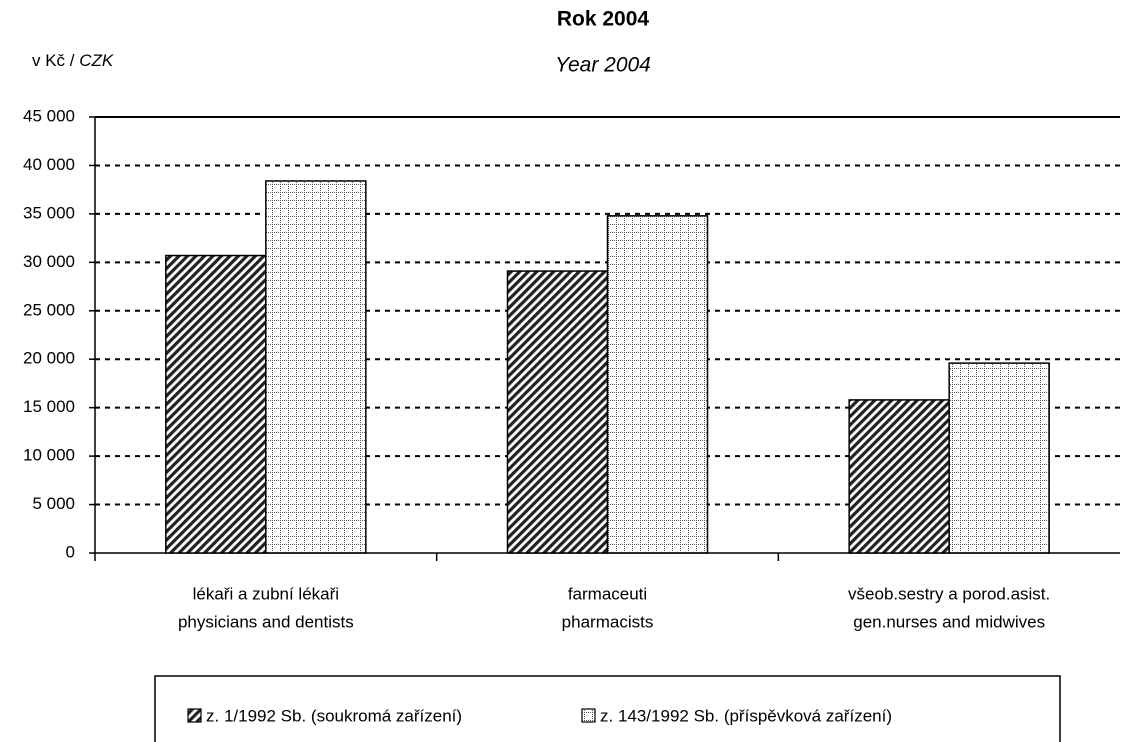  I want to click on x-tick-label: všeob.sestry a porod.asist., so click(949, 593).